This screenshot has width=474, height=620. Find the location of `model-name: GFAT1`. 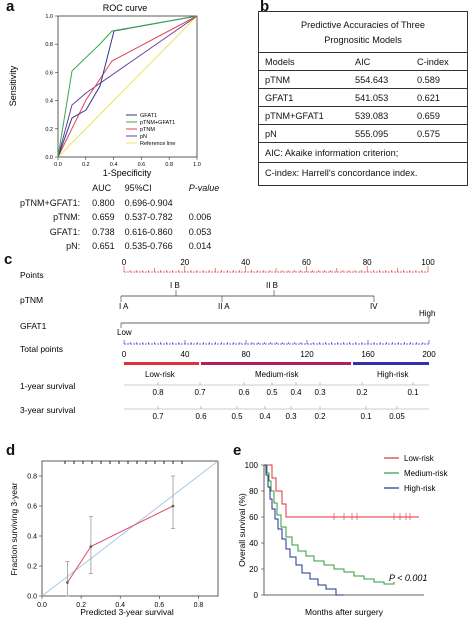

model-name: GFAT1 is located at coordinates (279, 97).